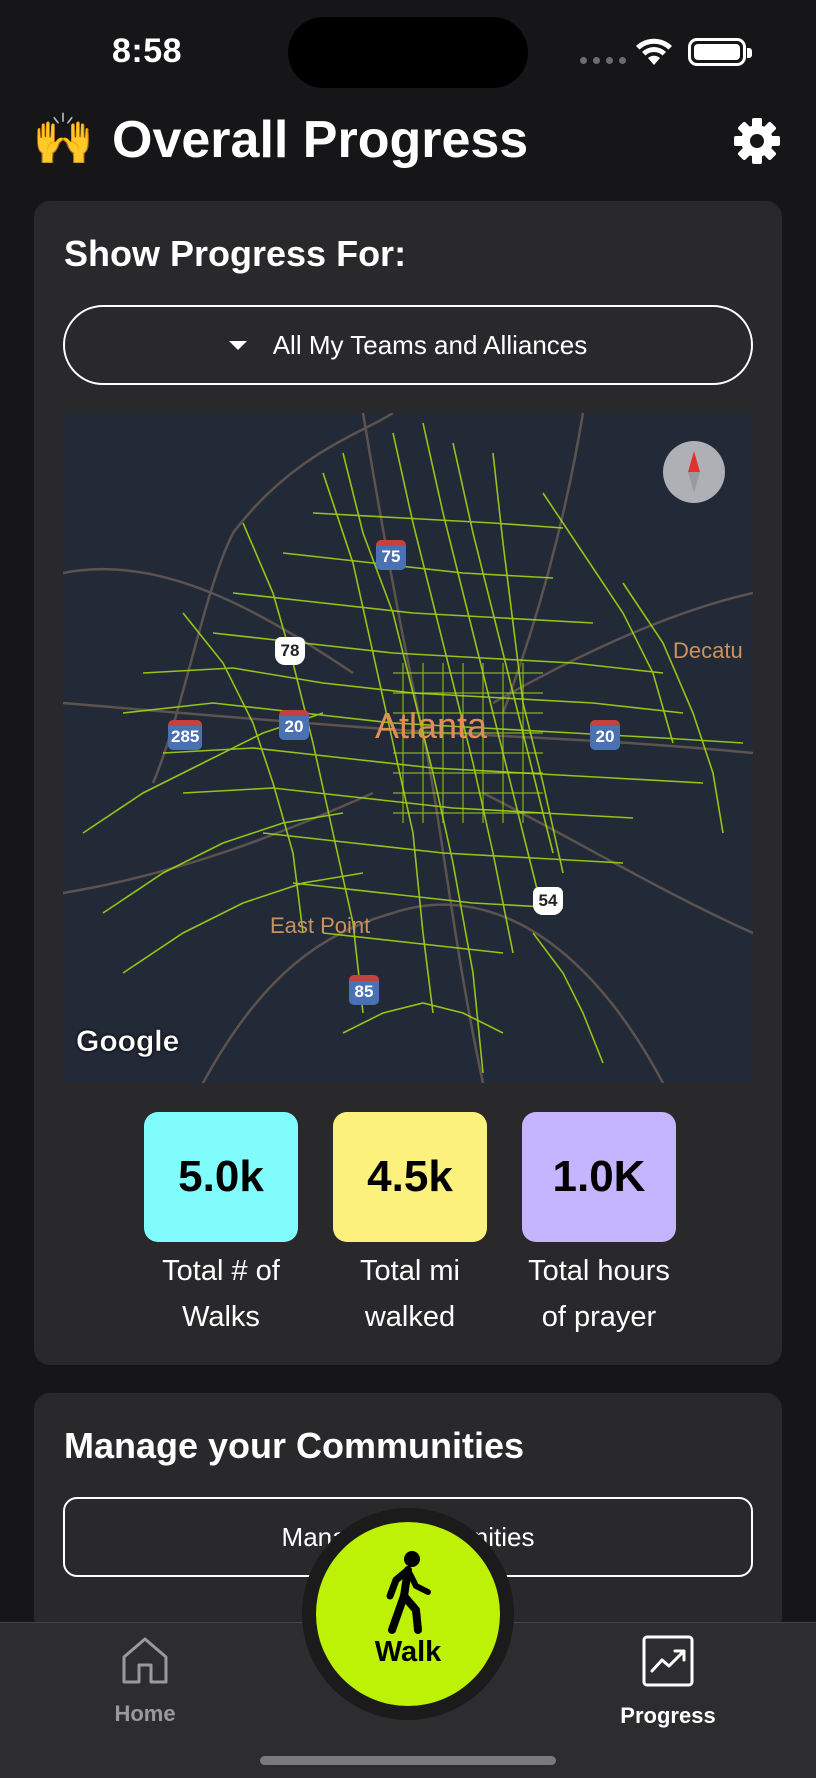 This screenshot has height=1778, width=816. Describe the element at coordinates (147, 51) in the screenshot. I see `status-time: 8:58` at that location.